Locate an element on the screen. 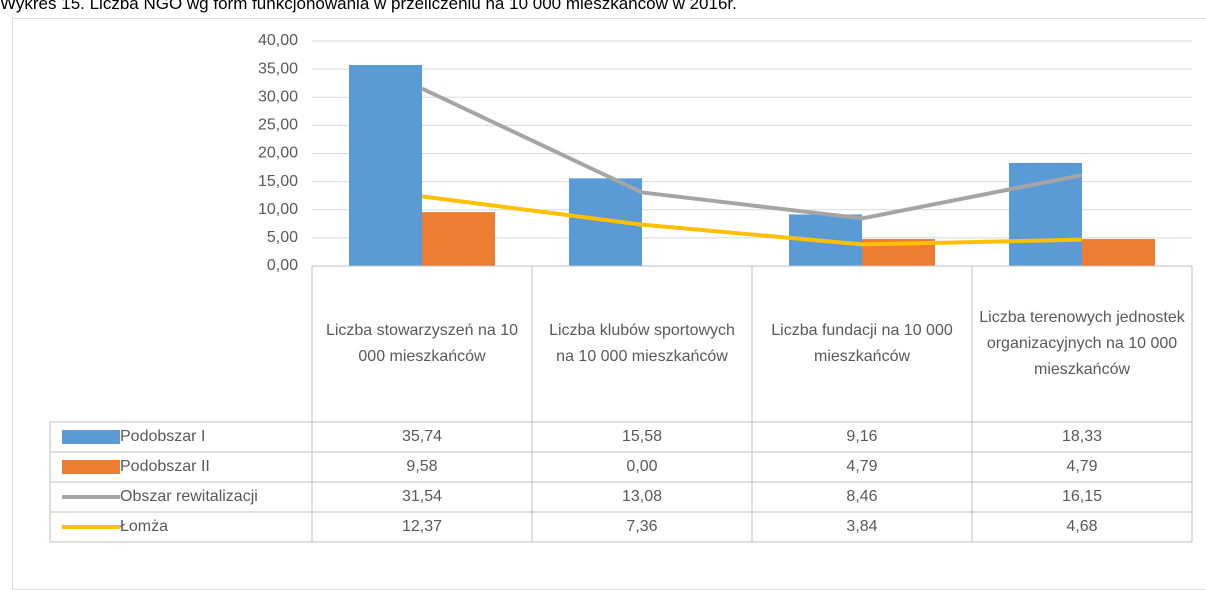  legend-label: Obszar rewitalizacji is located at coordinates (189, 496).